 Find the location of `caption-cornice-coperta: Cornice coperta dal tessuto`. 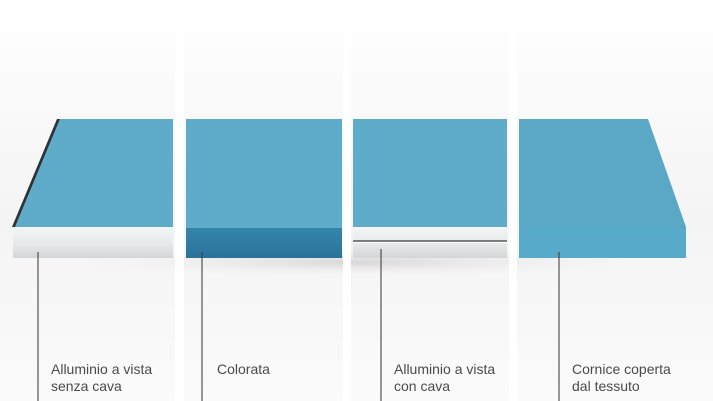

caption-cornice-coperta: Cornice coperta dal tessuto is located at coordinates (621, 378).